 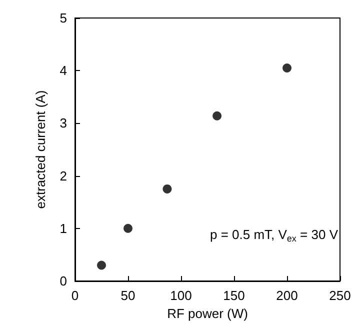 What do you see at coordinates (128, 295) in the screenshot?
I see `x-tick-label: 50` at bounding box center [128, 295].